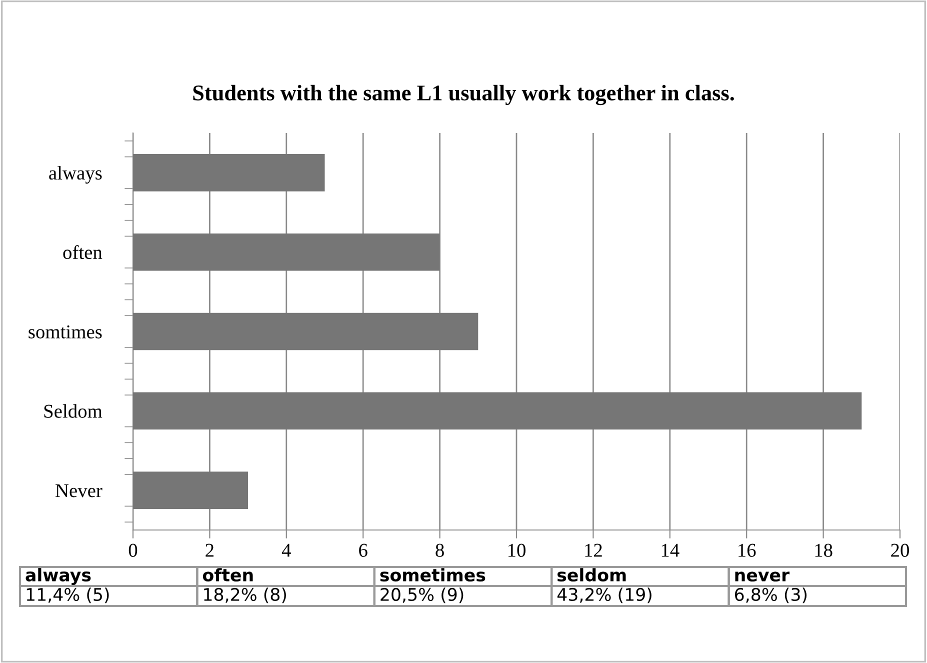 The height and width of the screenshot is (663, 927). What do you see at coordinates (517, 550) in the screenshot?
I see `x-tick-label: 10` at bounding box center [517, 550].